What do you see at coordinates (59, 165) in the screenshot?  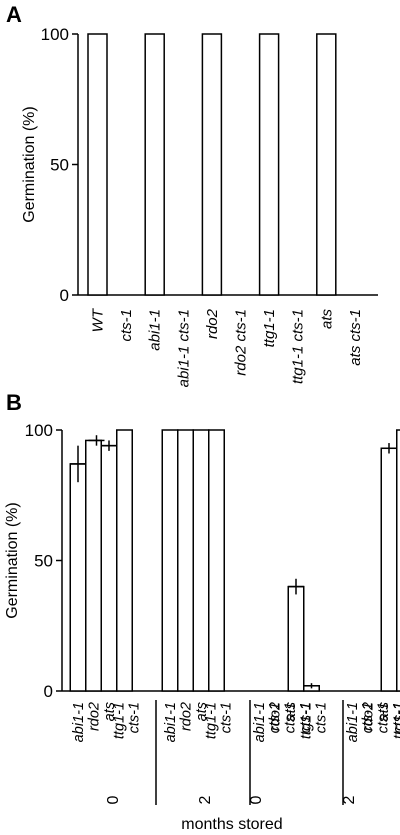 I see `panel-a-y-tick-label: 50` at bounding box center [59, 165].